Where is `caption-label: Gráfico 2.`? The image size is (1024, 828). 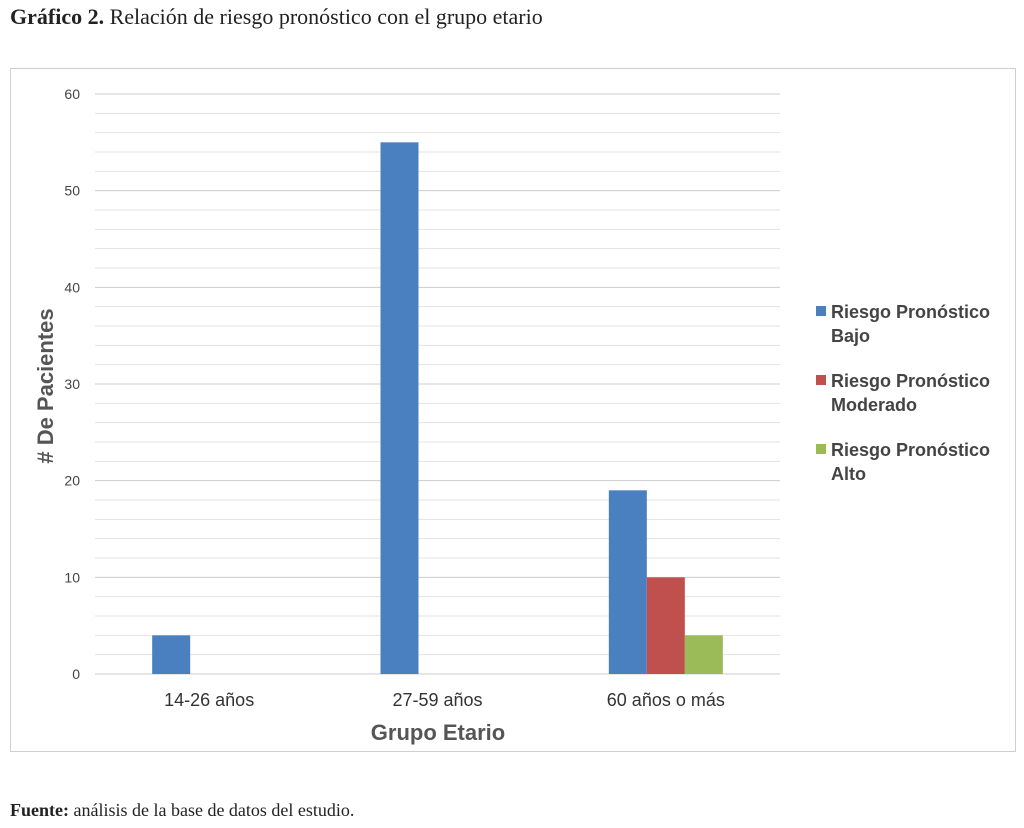 caption-label: Gráfico 2. is located at coordinates (57, 16).